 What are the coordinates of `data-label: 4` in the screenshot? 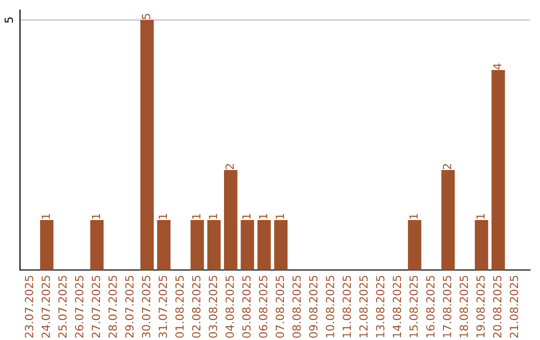 It's located at (497, 67).